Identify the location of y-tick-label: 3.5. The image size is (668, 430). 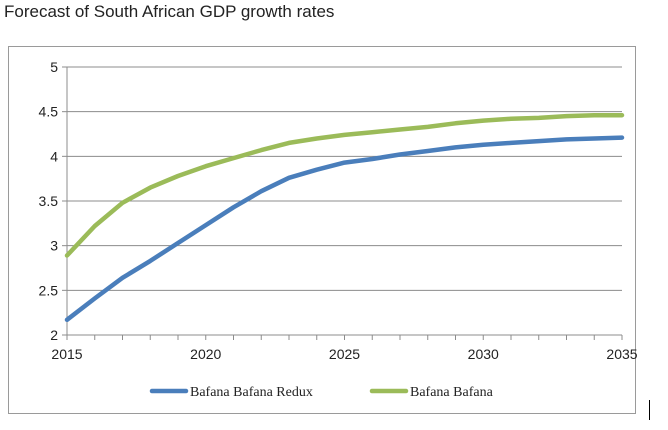
(49, 201).